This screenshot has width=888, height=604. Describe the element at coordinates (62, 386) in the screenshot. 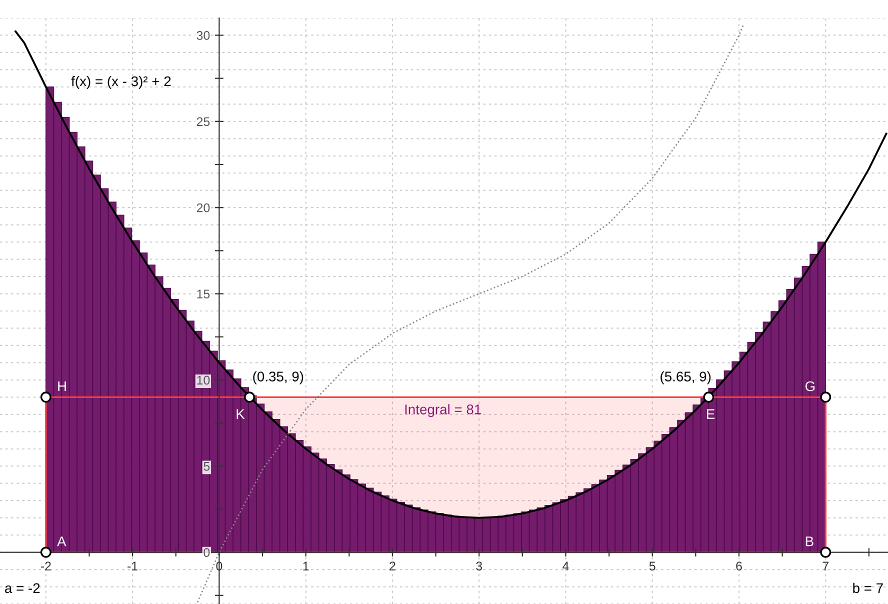

I see `annotation: H` at that location.